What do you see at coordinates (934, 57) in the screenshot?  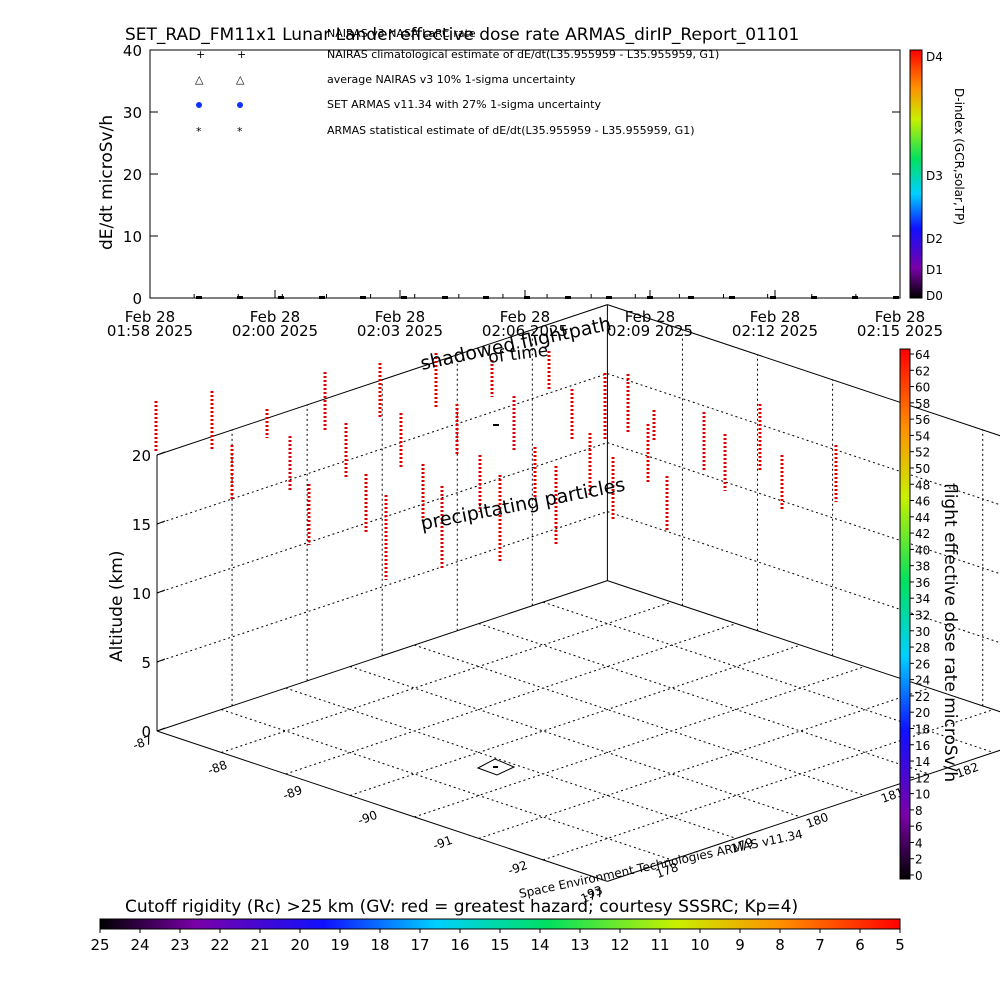 I see `dindex-tick: D4` at bounding box center [934, 57].